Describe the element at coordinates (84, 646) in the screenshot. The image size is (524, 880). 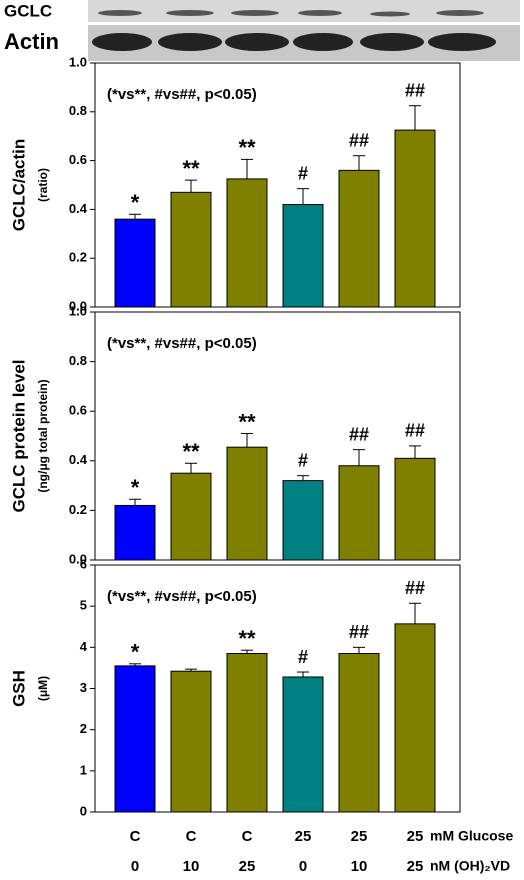
I see `y-tick-label: 4` at that location.